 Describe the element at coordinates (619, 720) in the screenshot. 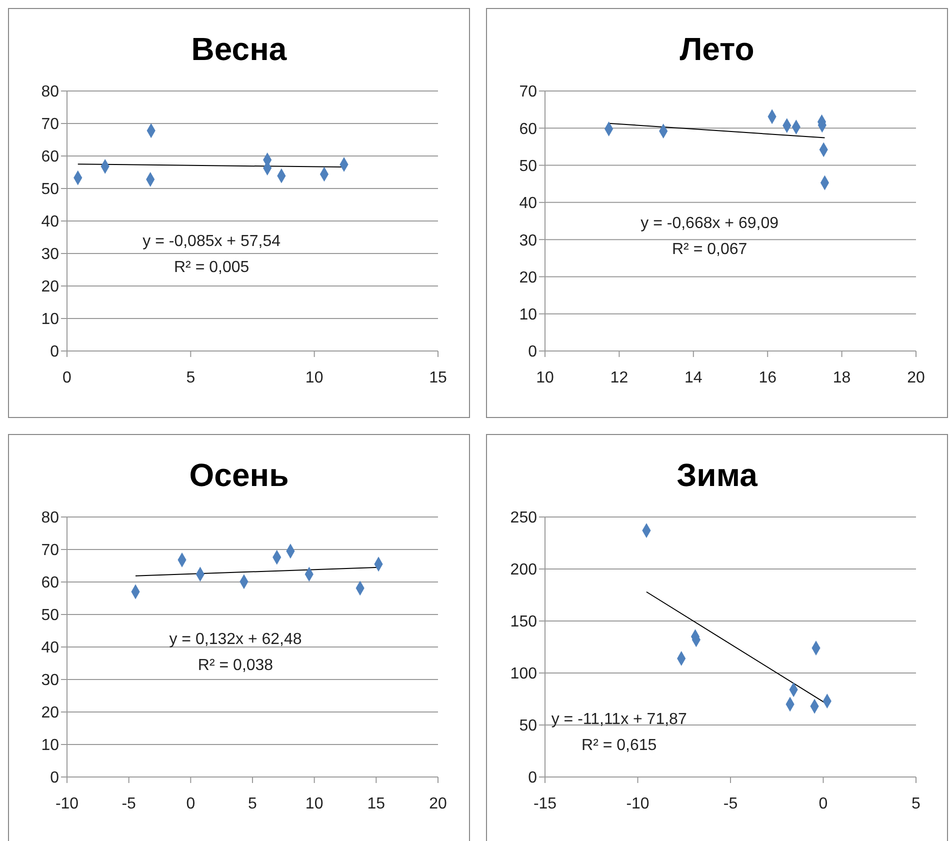

I see `annotation: y = -11,11x + 71,87` at that location.